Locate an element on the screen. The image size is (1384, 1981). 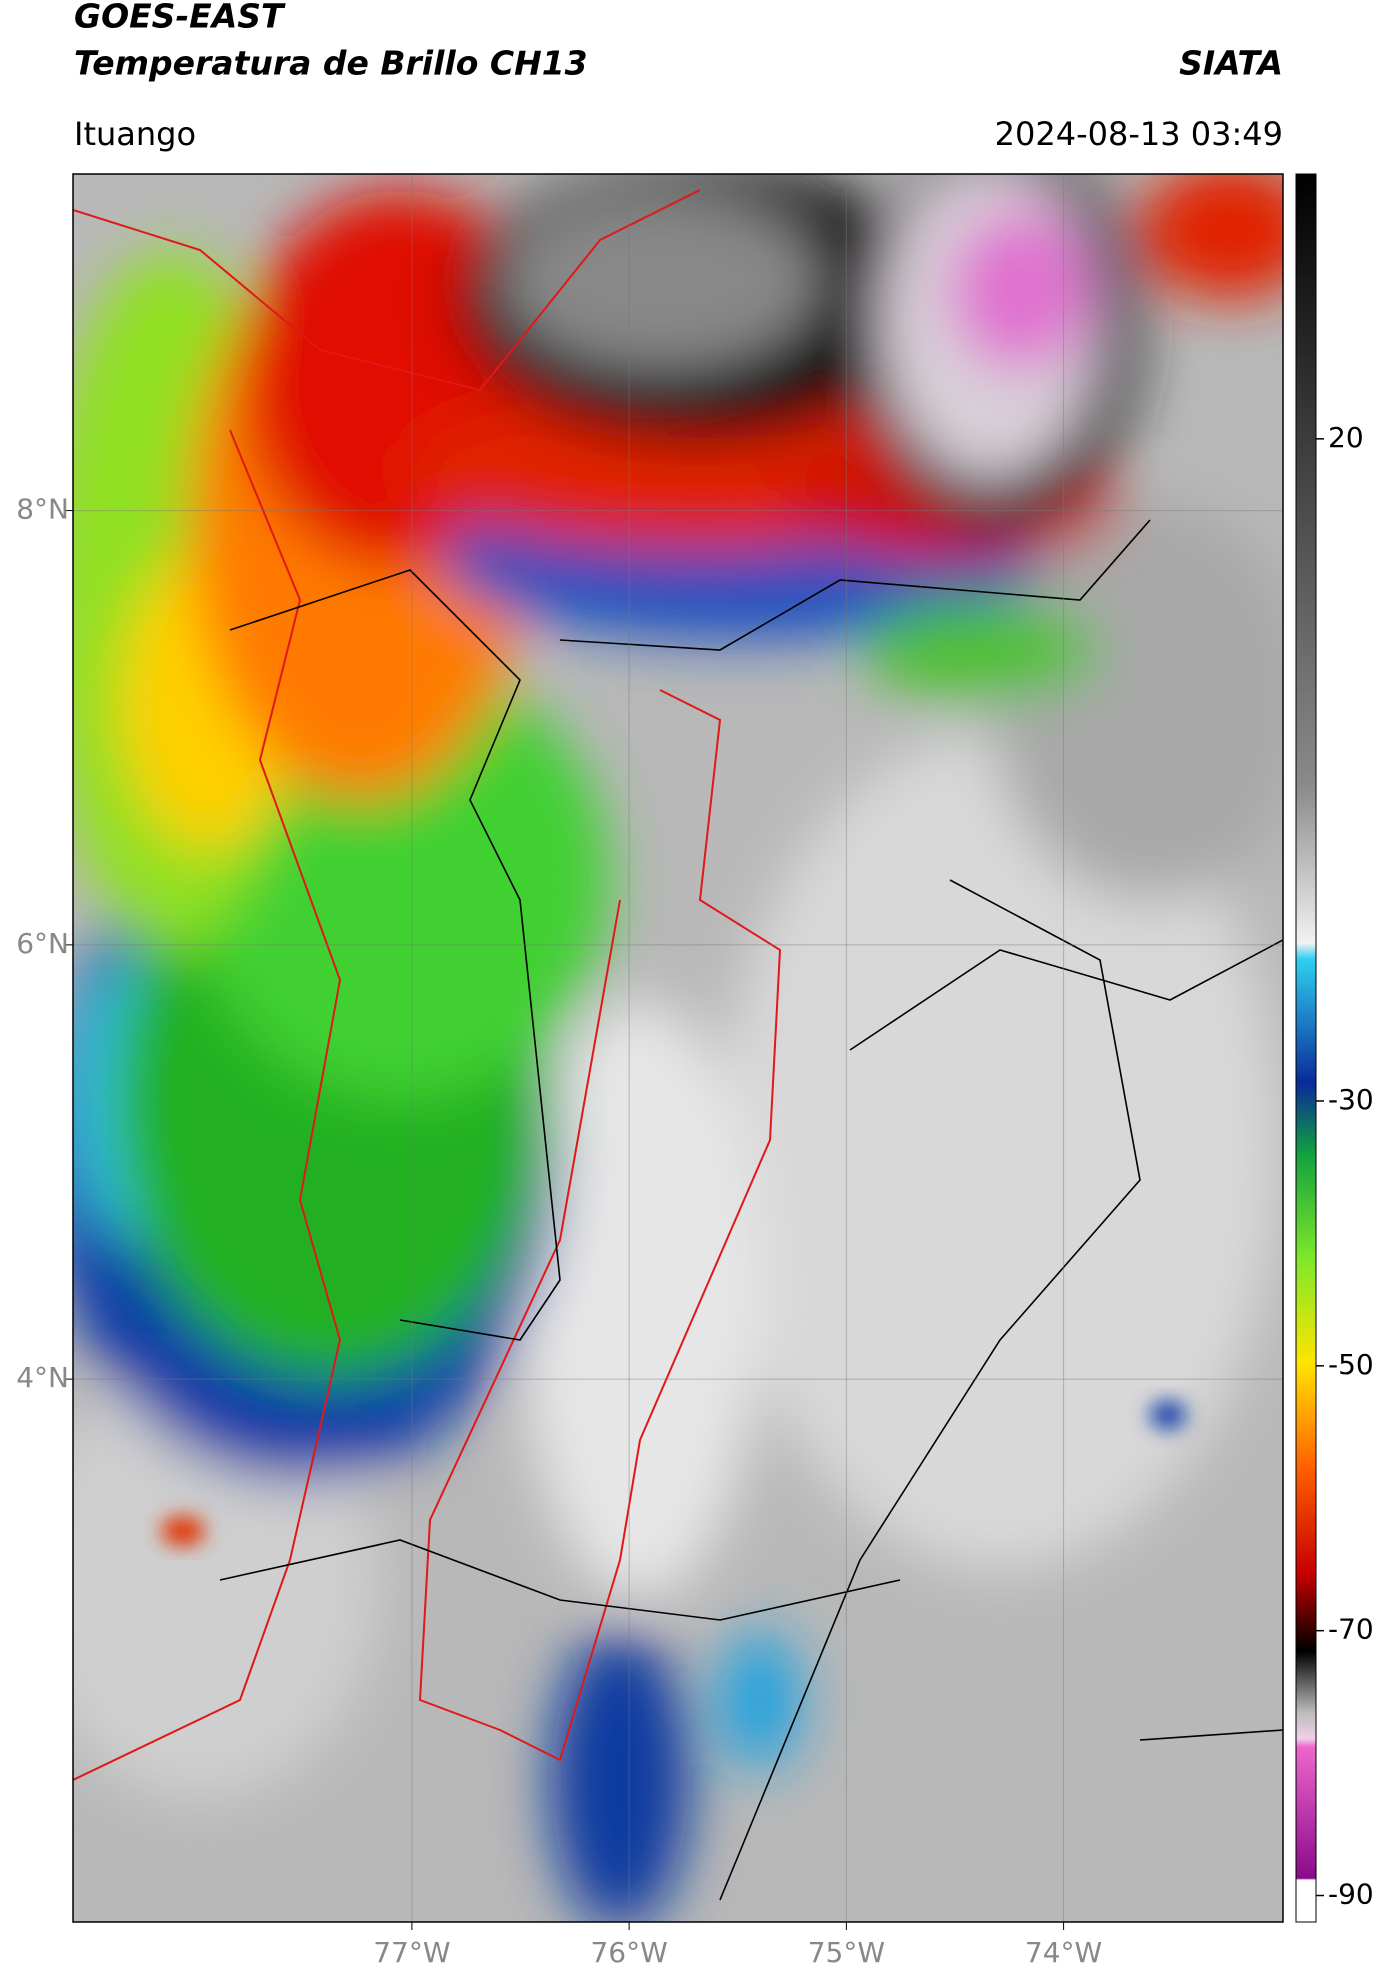
colorbar is located at coordinates (1306, 1048).